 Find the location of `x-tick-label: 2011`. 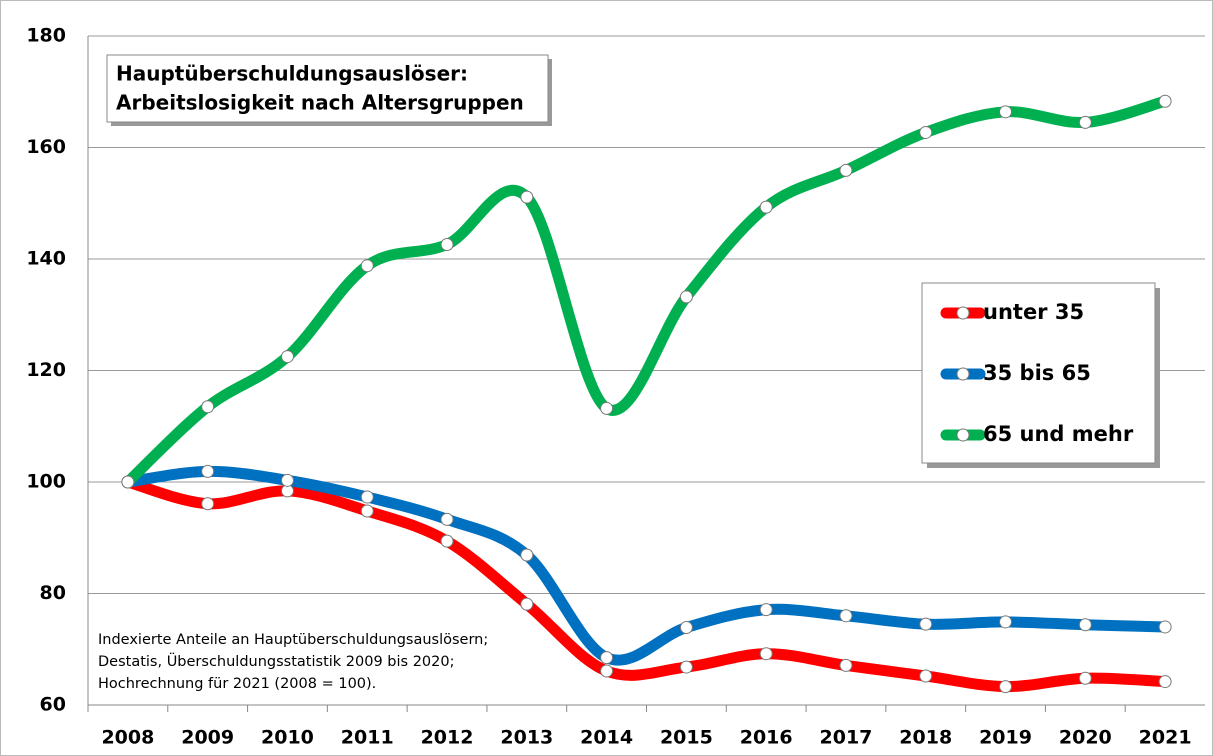

x-tick-label: 2011 is located at coordinates (367, 738).